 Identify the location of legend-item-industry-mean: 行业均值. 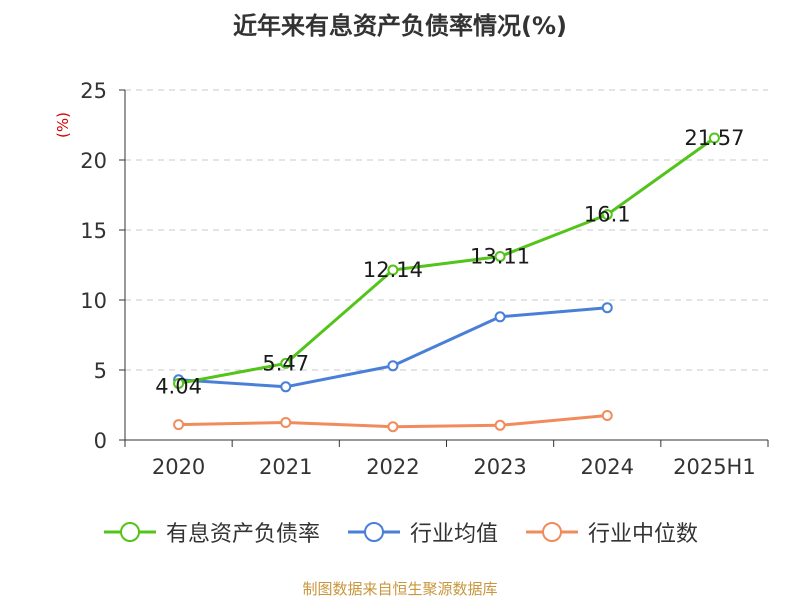
(422, 532).